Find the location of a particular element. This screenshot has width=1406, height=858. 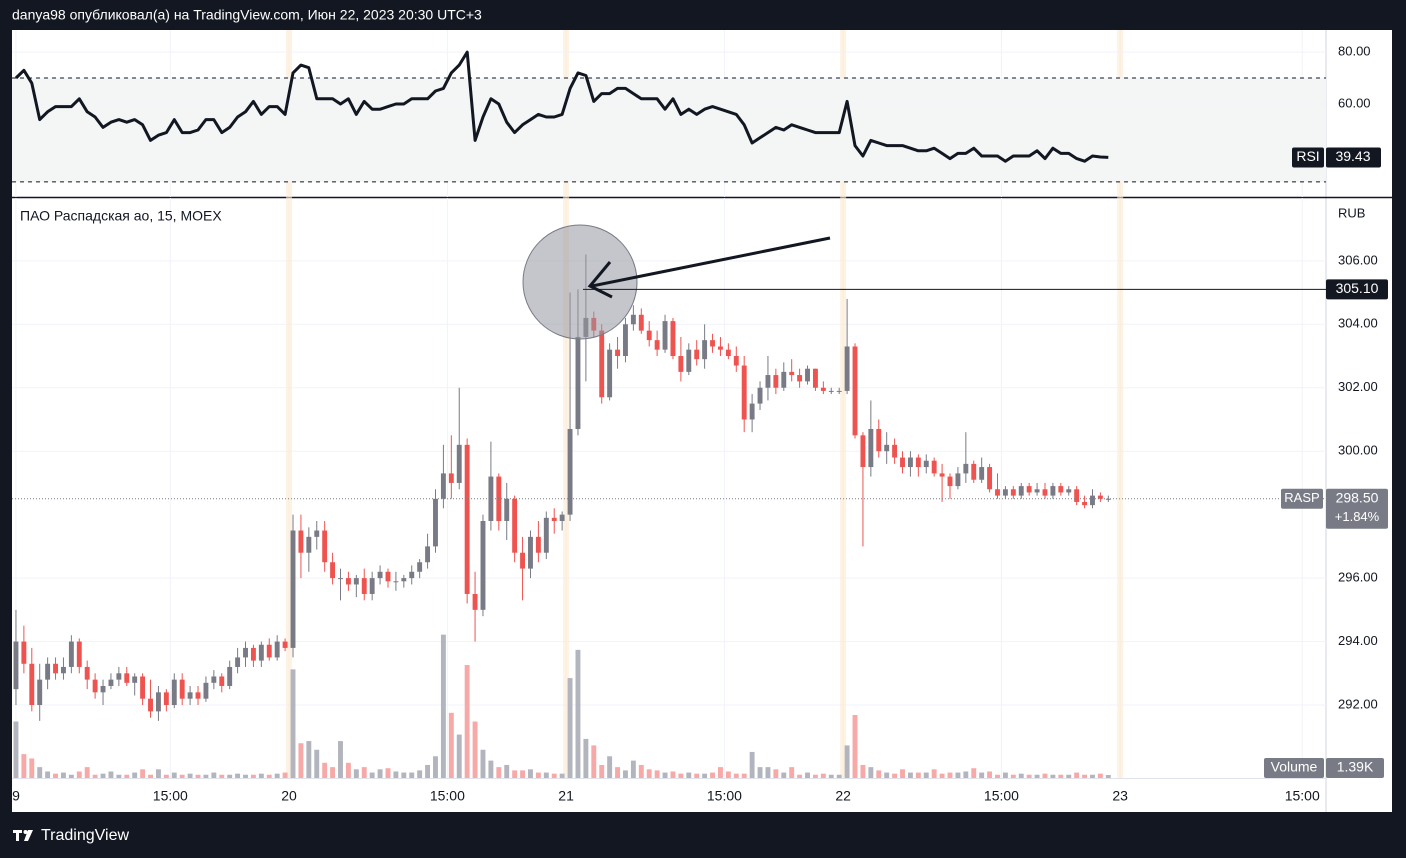

annotation is located at coordinates (924, 282).